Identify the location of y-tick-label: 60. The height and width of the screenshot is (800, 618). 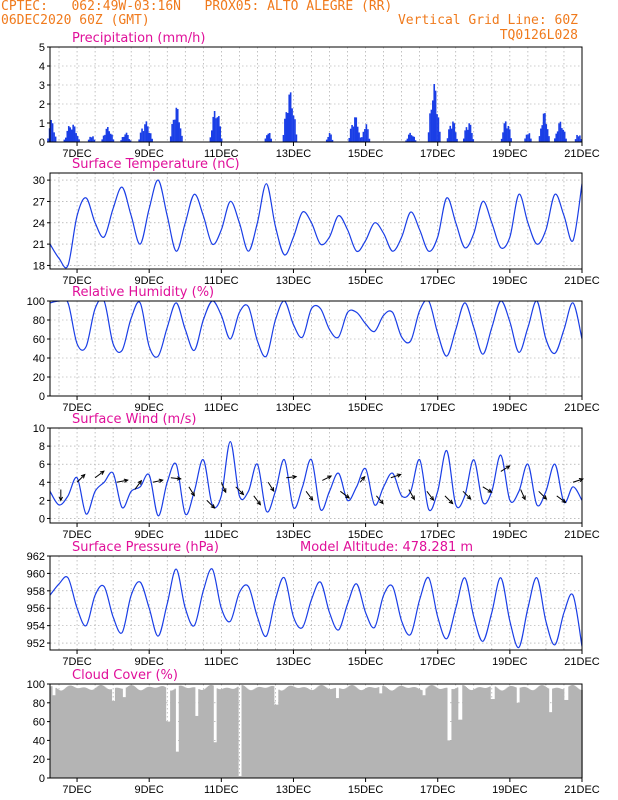
(39, 723).